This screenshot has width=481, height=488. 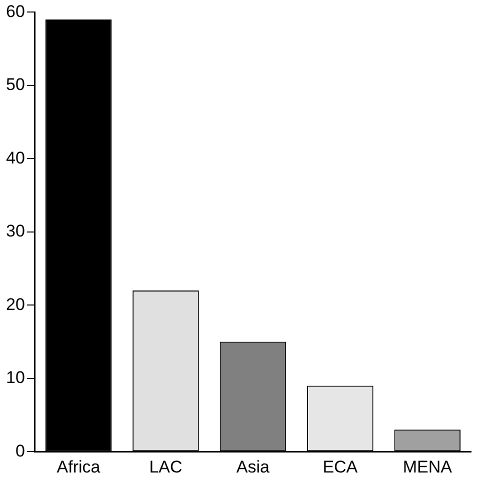 I want to click on y-tick-label: 50, so click(x=15, y=84).